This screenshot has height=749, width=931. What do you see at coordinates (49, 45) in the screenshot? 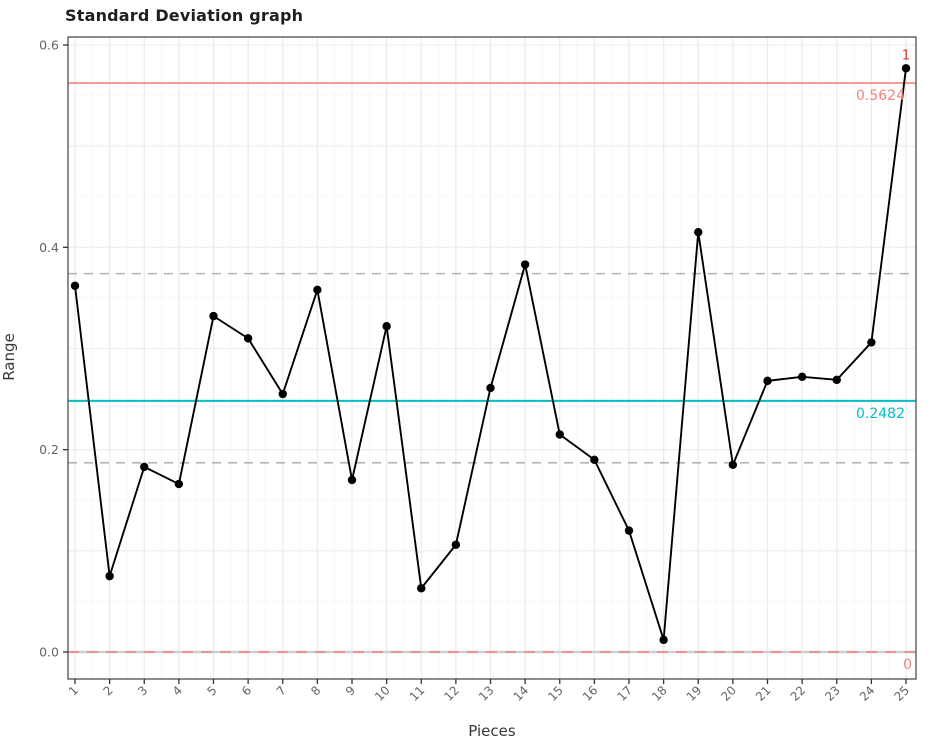
I see `y-tick-label: 0.6` at bounding box center [49, 45].